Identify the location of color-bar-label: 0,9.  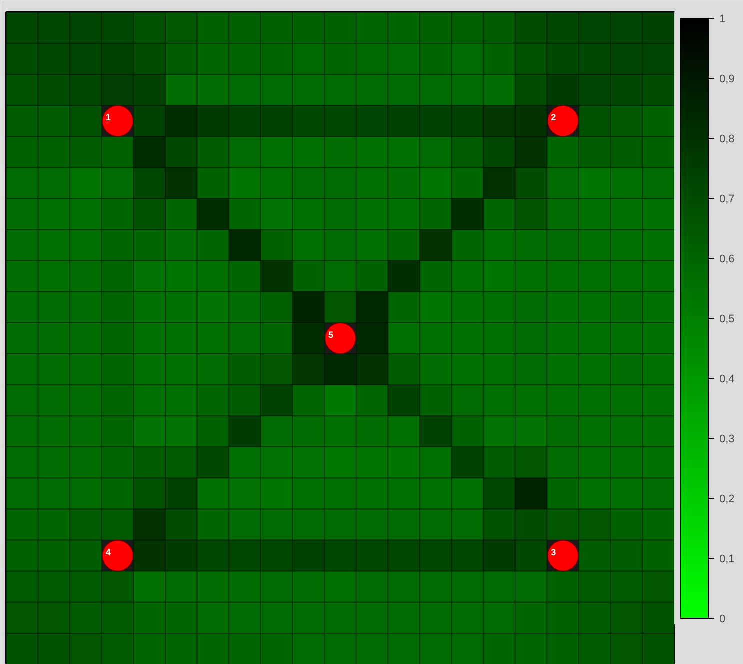
(727, 80).